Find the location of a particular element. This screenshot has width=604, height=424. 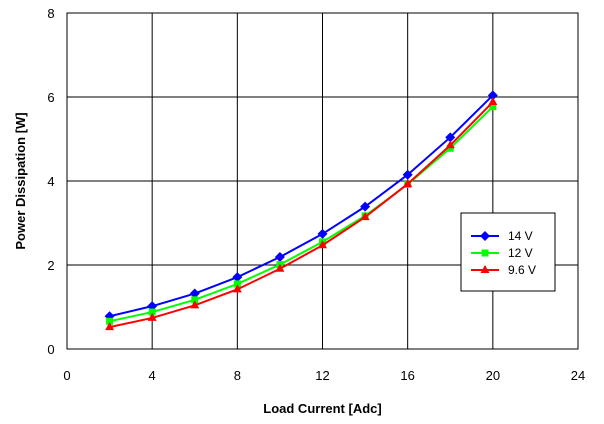

x-tick-label: 12 is located at coordinates (322, 375).